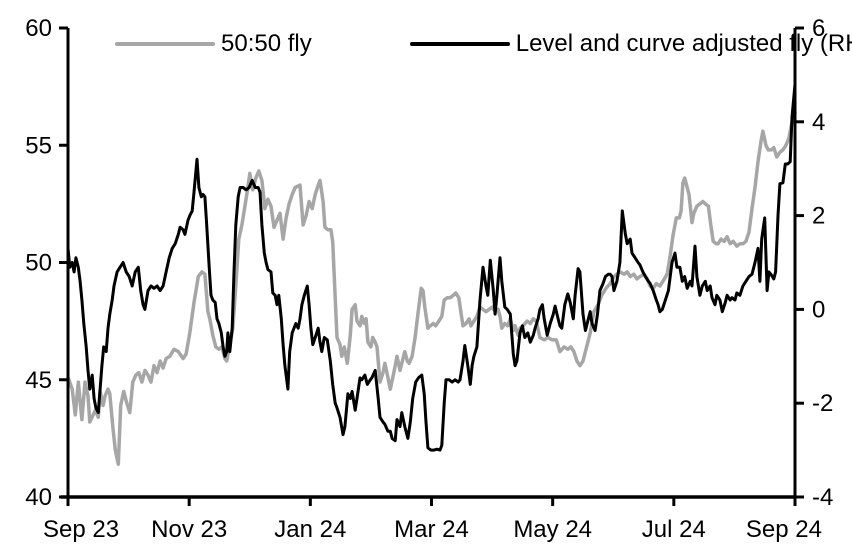 The image size is (852, 551). Describe the element at coordinates (38, 28) in the screenshot. I see `left-axis-tick-label: 60` at that location.